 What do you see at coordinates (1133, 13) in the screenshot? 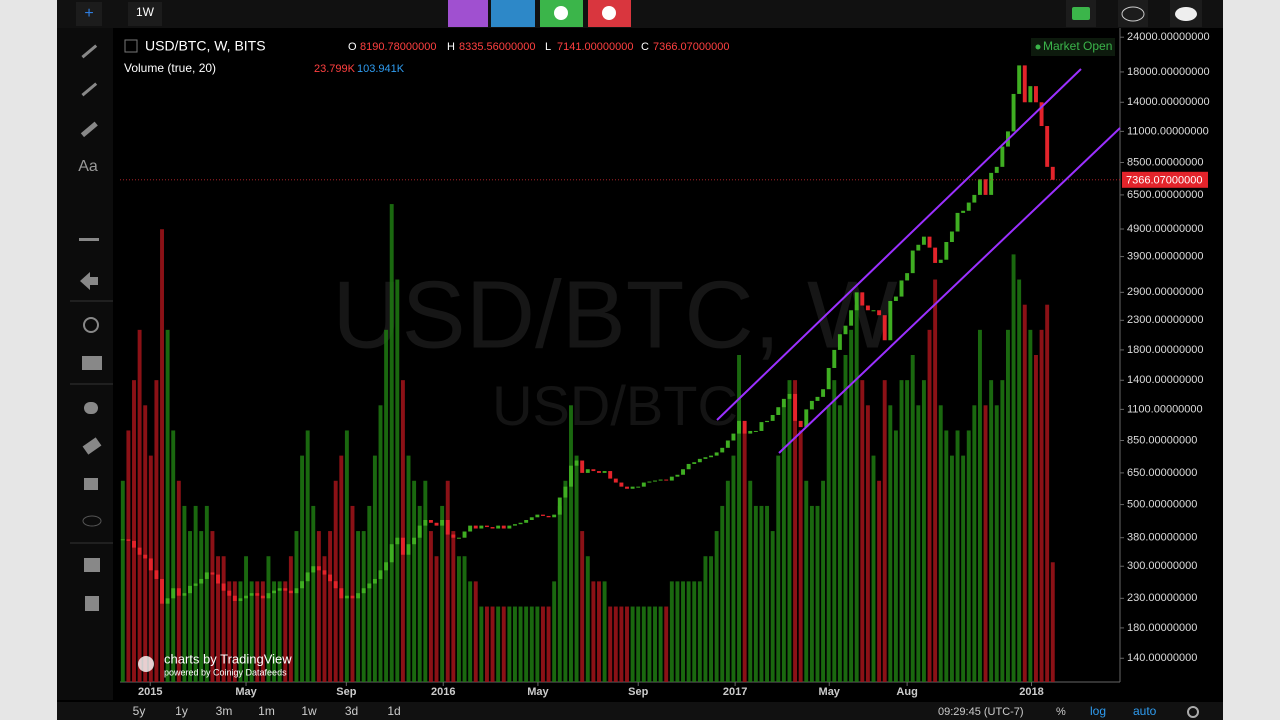
I see `cloud-load-button` at bounding box center [1133, 13].